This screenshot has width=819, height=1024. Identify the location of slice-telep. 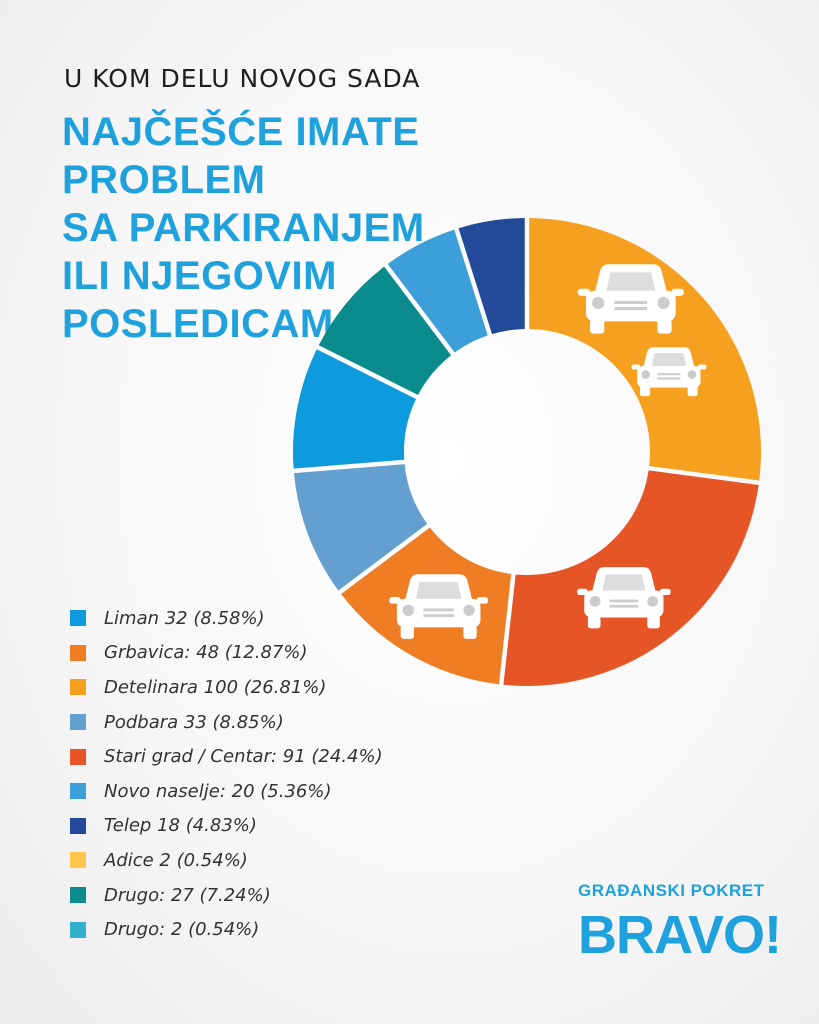
(491, 276).